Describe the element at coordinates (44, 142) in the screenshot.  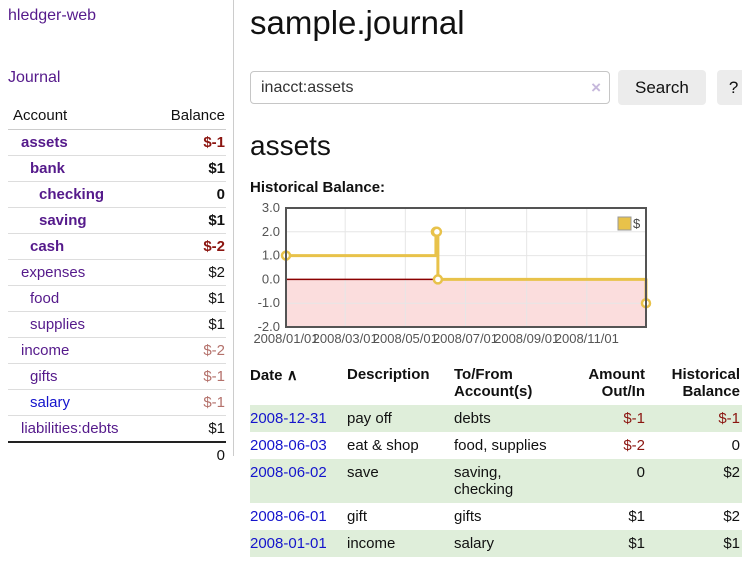
I see `account-link-assets: assets` at that location.